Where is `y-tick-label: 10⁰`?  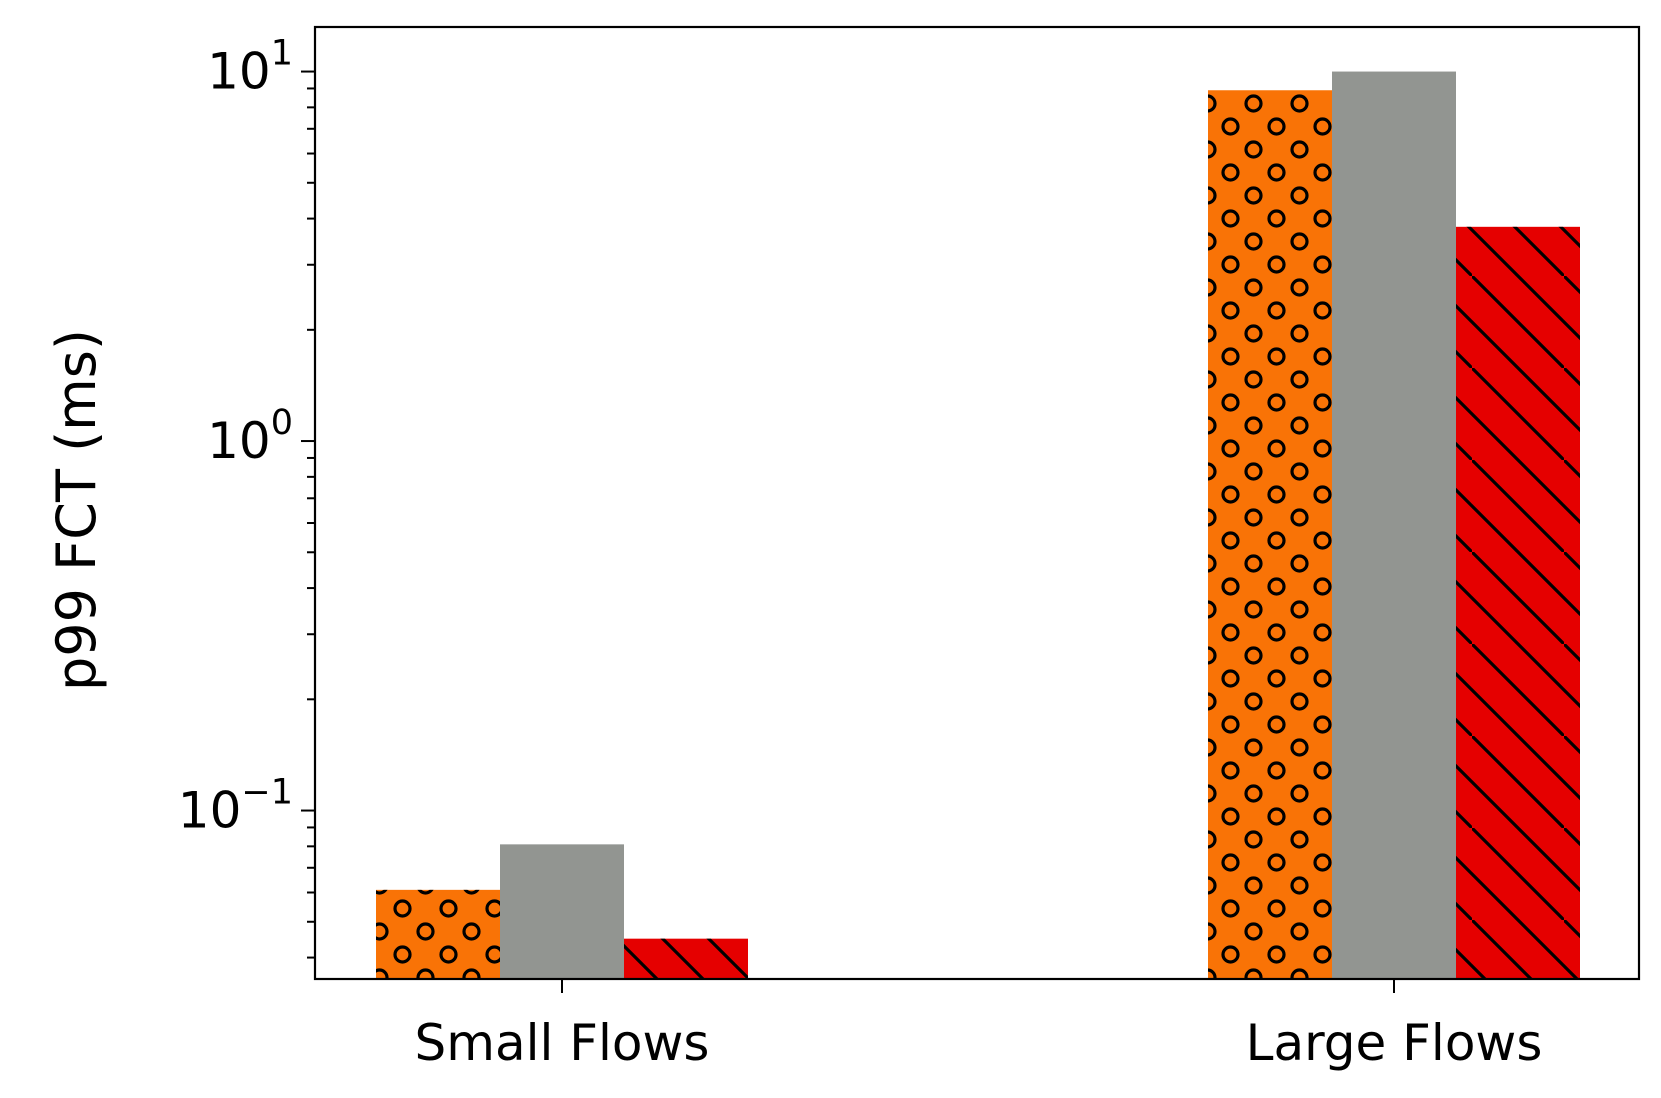
y-tick-label: 10⁰ is located at coordinates (250, 436).